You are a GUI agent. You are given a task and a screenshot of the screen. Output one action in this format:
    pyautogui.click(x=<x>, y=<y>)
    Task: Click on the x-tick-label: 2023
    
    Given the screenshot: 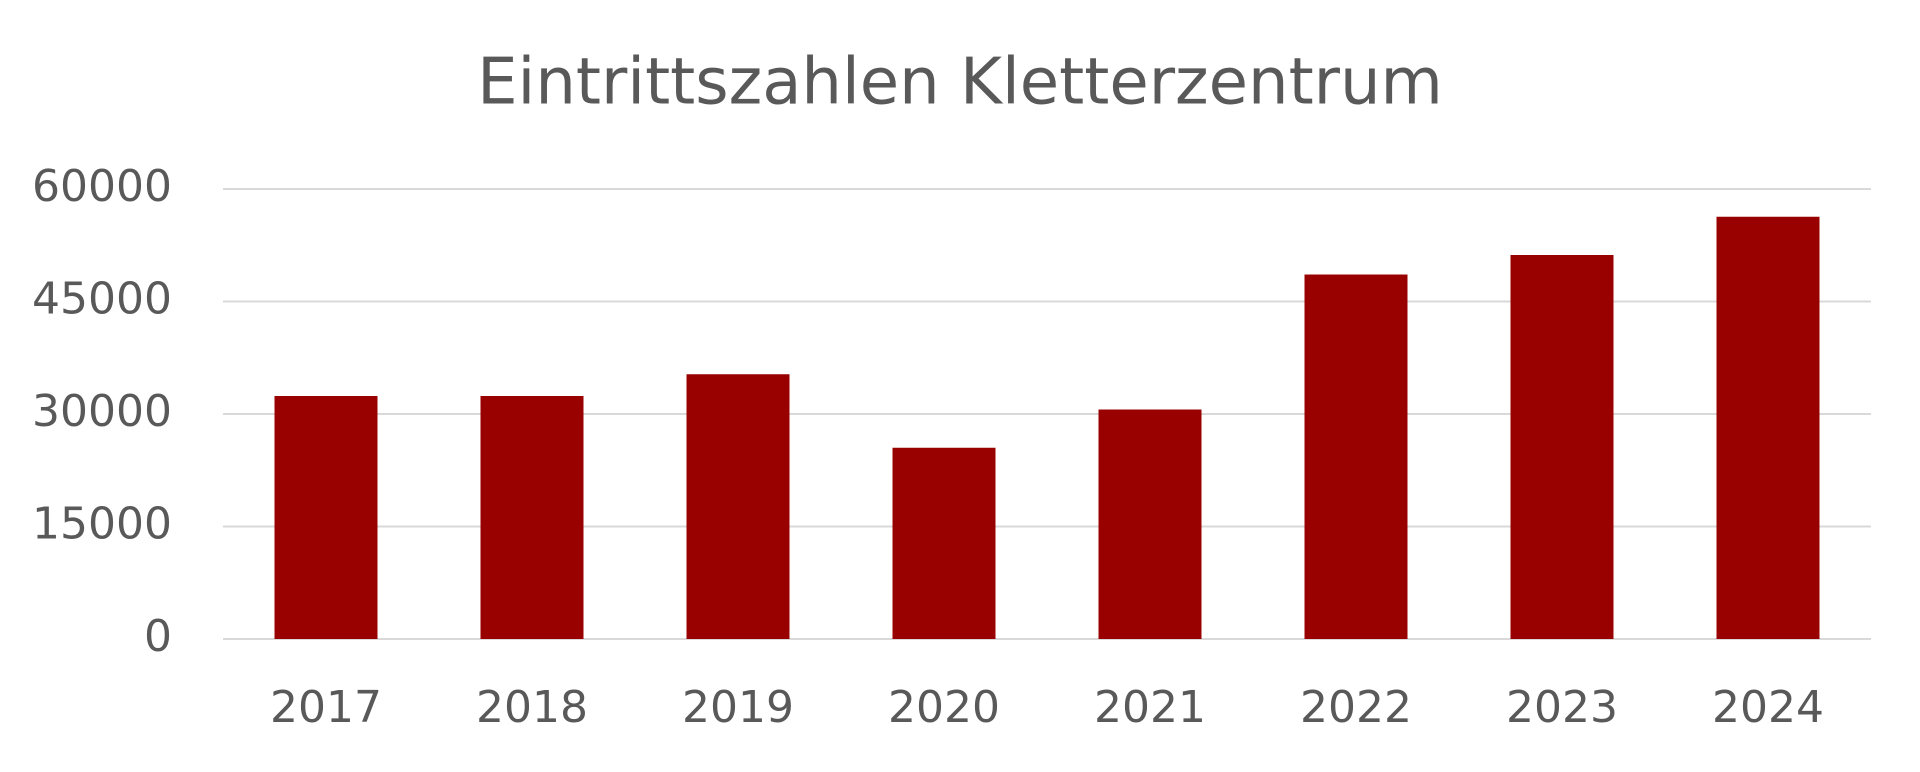 What is the action you would take?
    pyautogui.click(x=1562, y=707)
    